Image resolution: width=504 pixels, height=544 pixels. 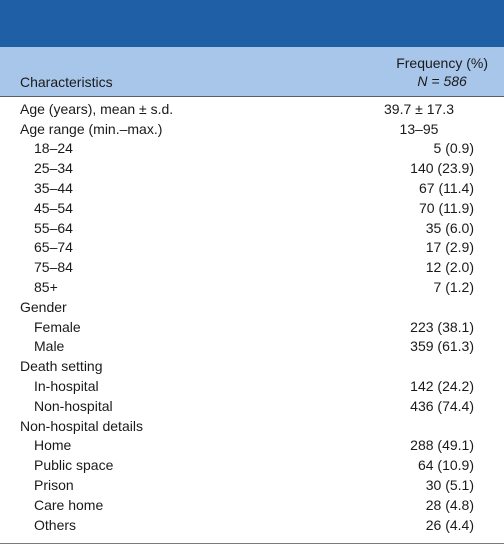 What do you see at coordinates (252, 109) in the screenshot?
I see `table-row: Age (years), mean ± s.d. 39.7 ± 17.3` at bounding box center [252, 109].